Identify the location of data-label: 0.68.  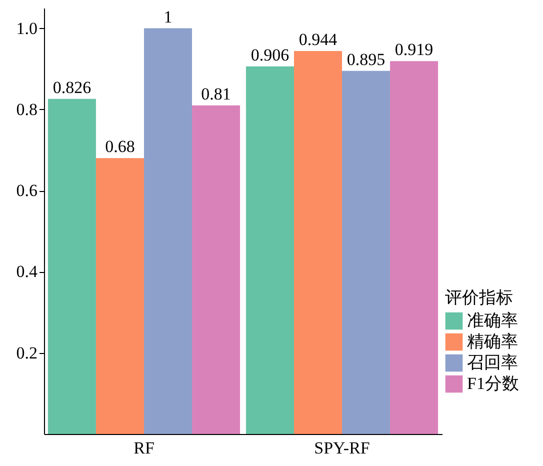
(120, 146).